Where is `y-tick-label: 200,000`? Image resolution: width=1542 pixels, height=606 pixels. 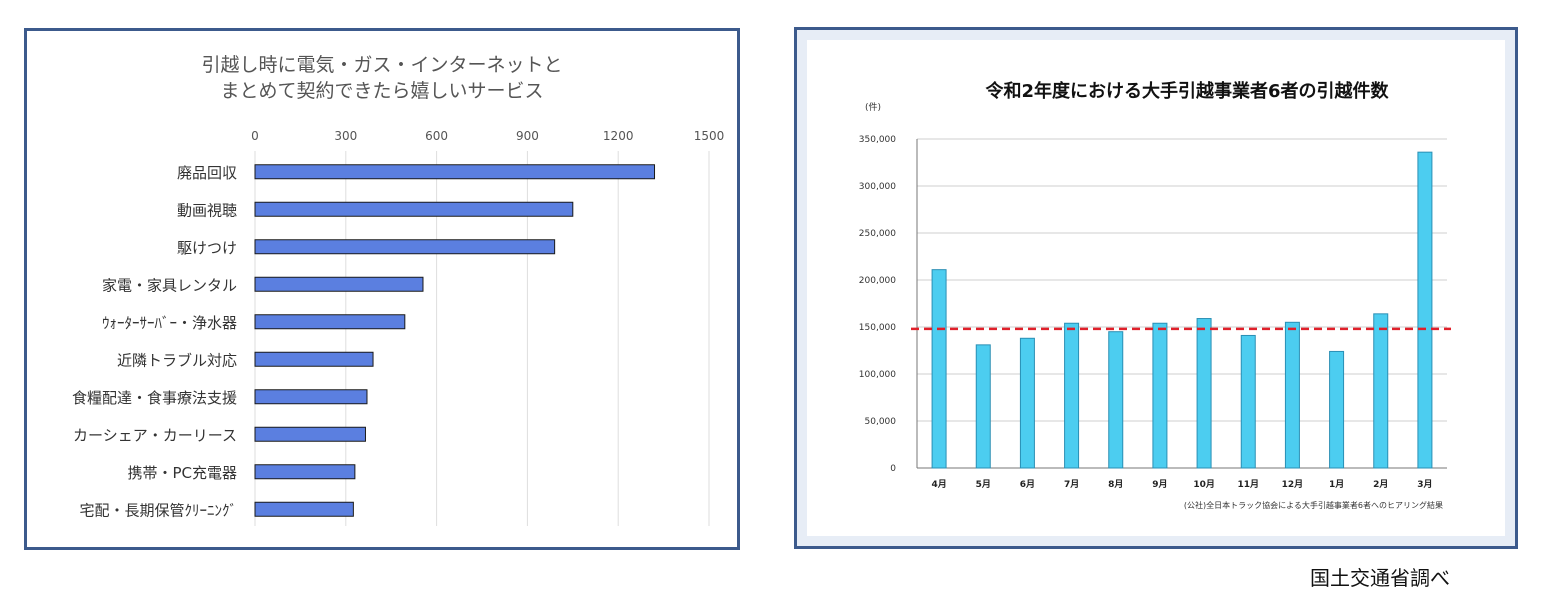
y-tick-label: 200,000 is located at coordinates (877, 281).